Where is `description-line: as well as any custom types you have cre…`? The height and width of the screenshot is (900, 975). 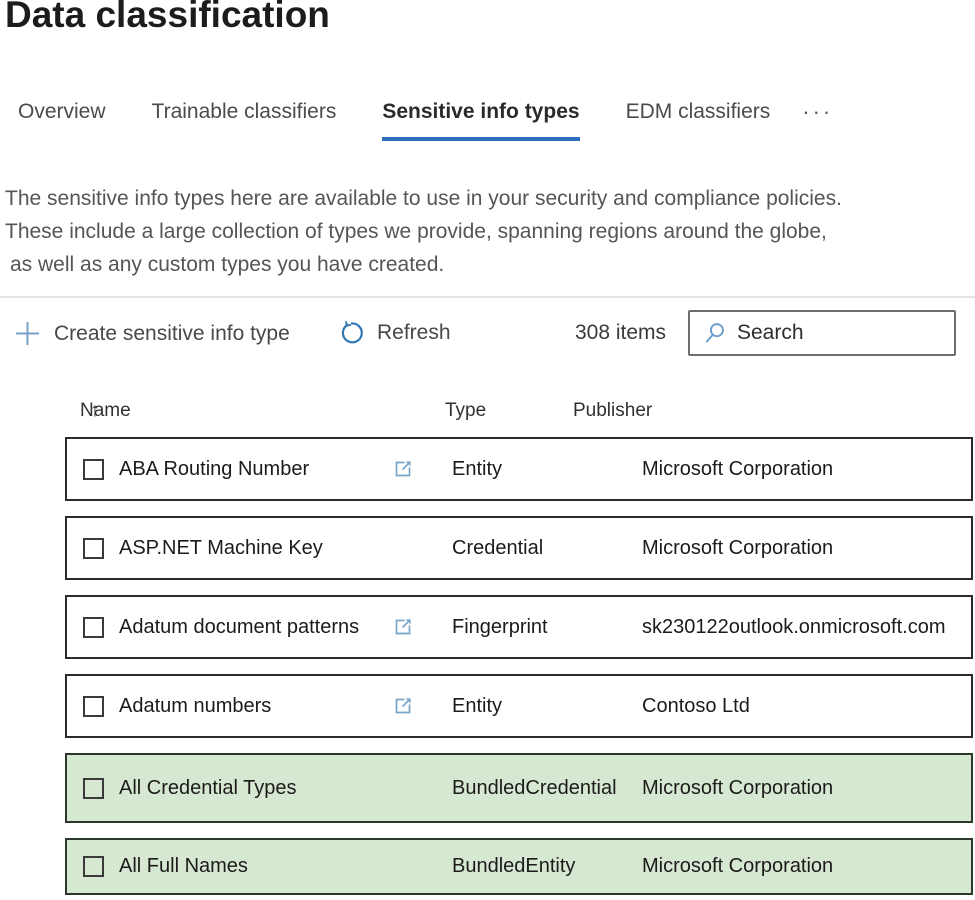
description-line: as well as any custom types you have cre… is located at coordinates (227, 264).